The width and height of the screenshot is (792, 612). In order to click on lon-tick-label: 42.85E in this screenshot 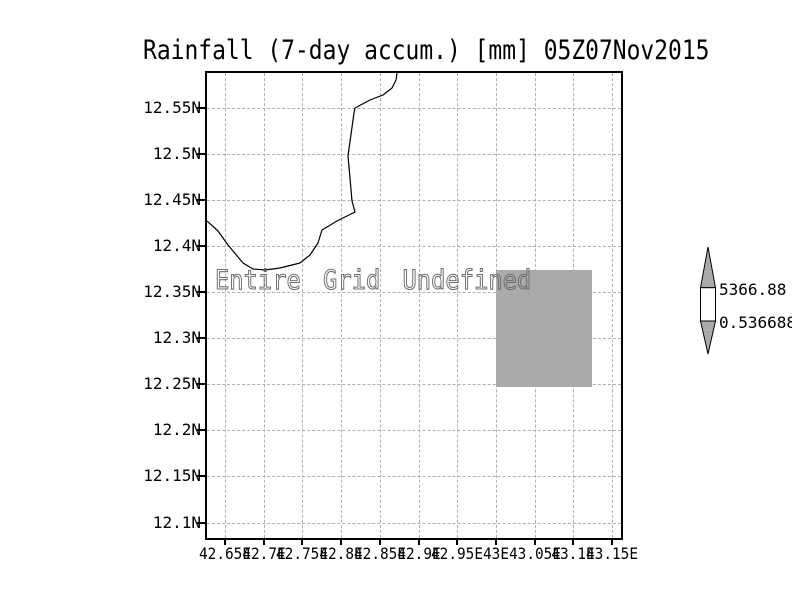, I will do `click(379, 553)`.